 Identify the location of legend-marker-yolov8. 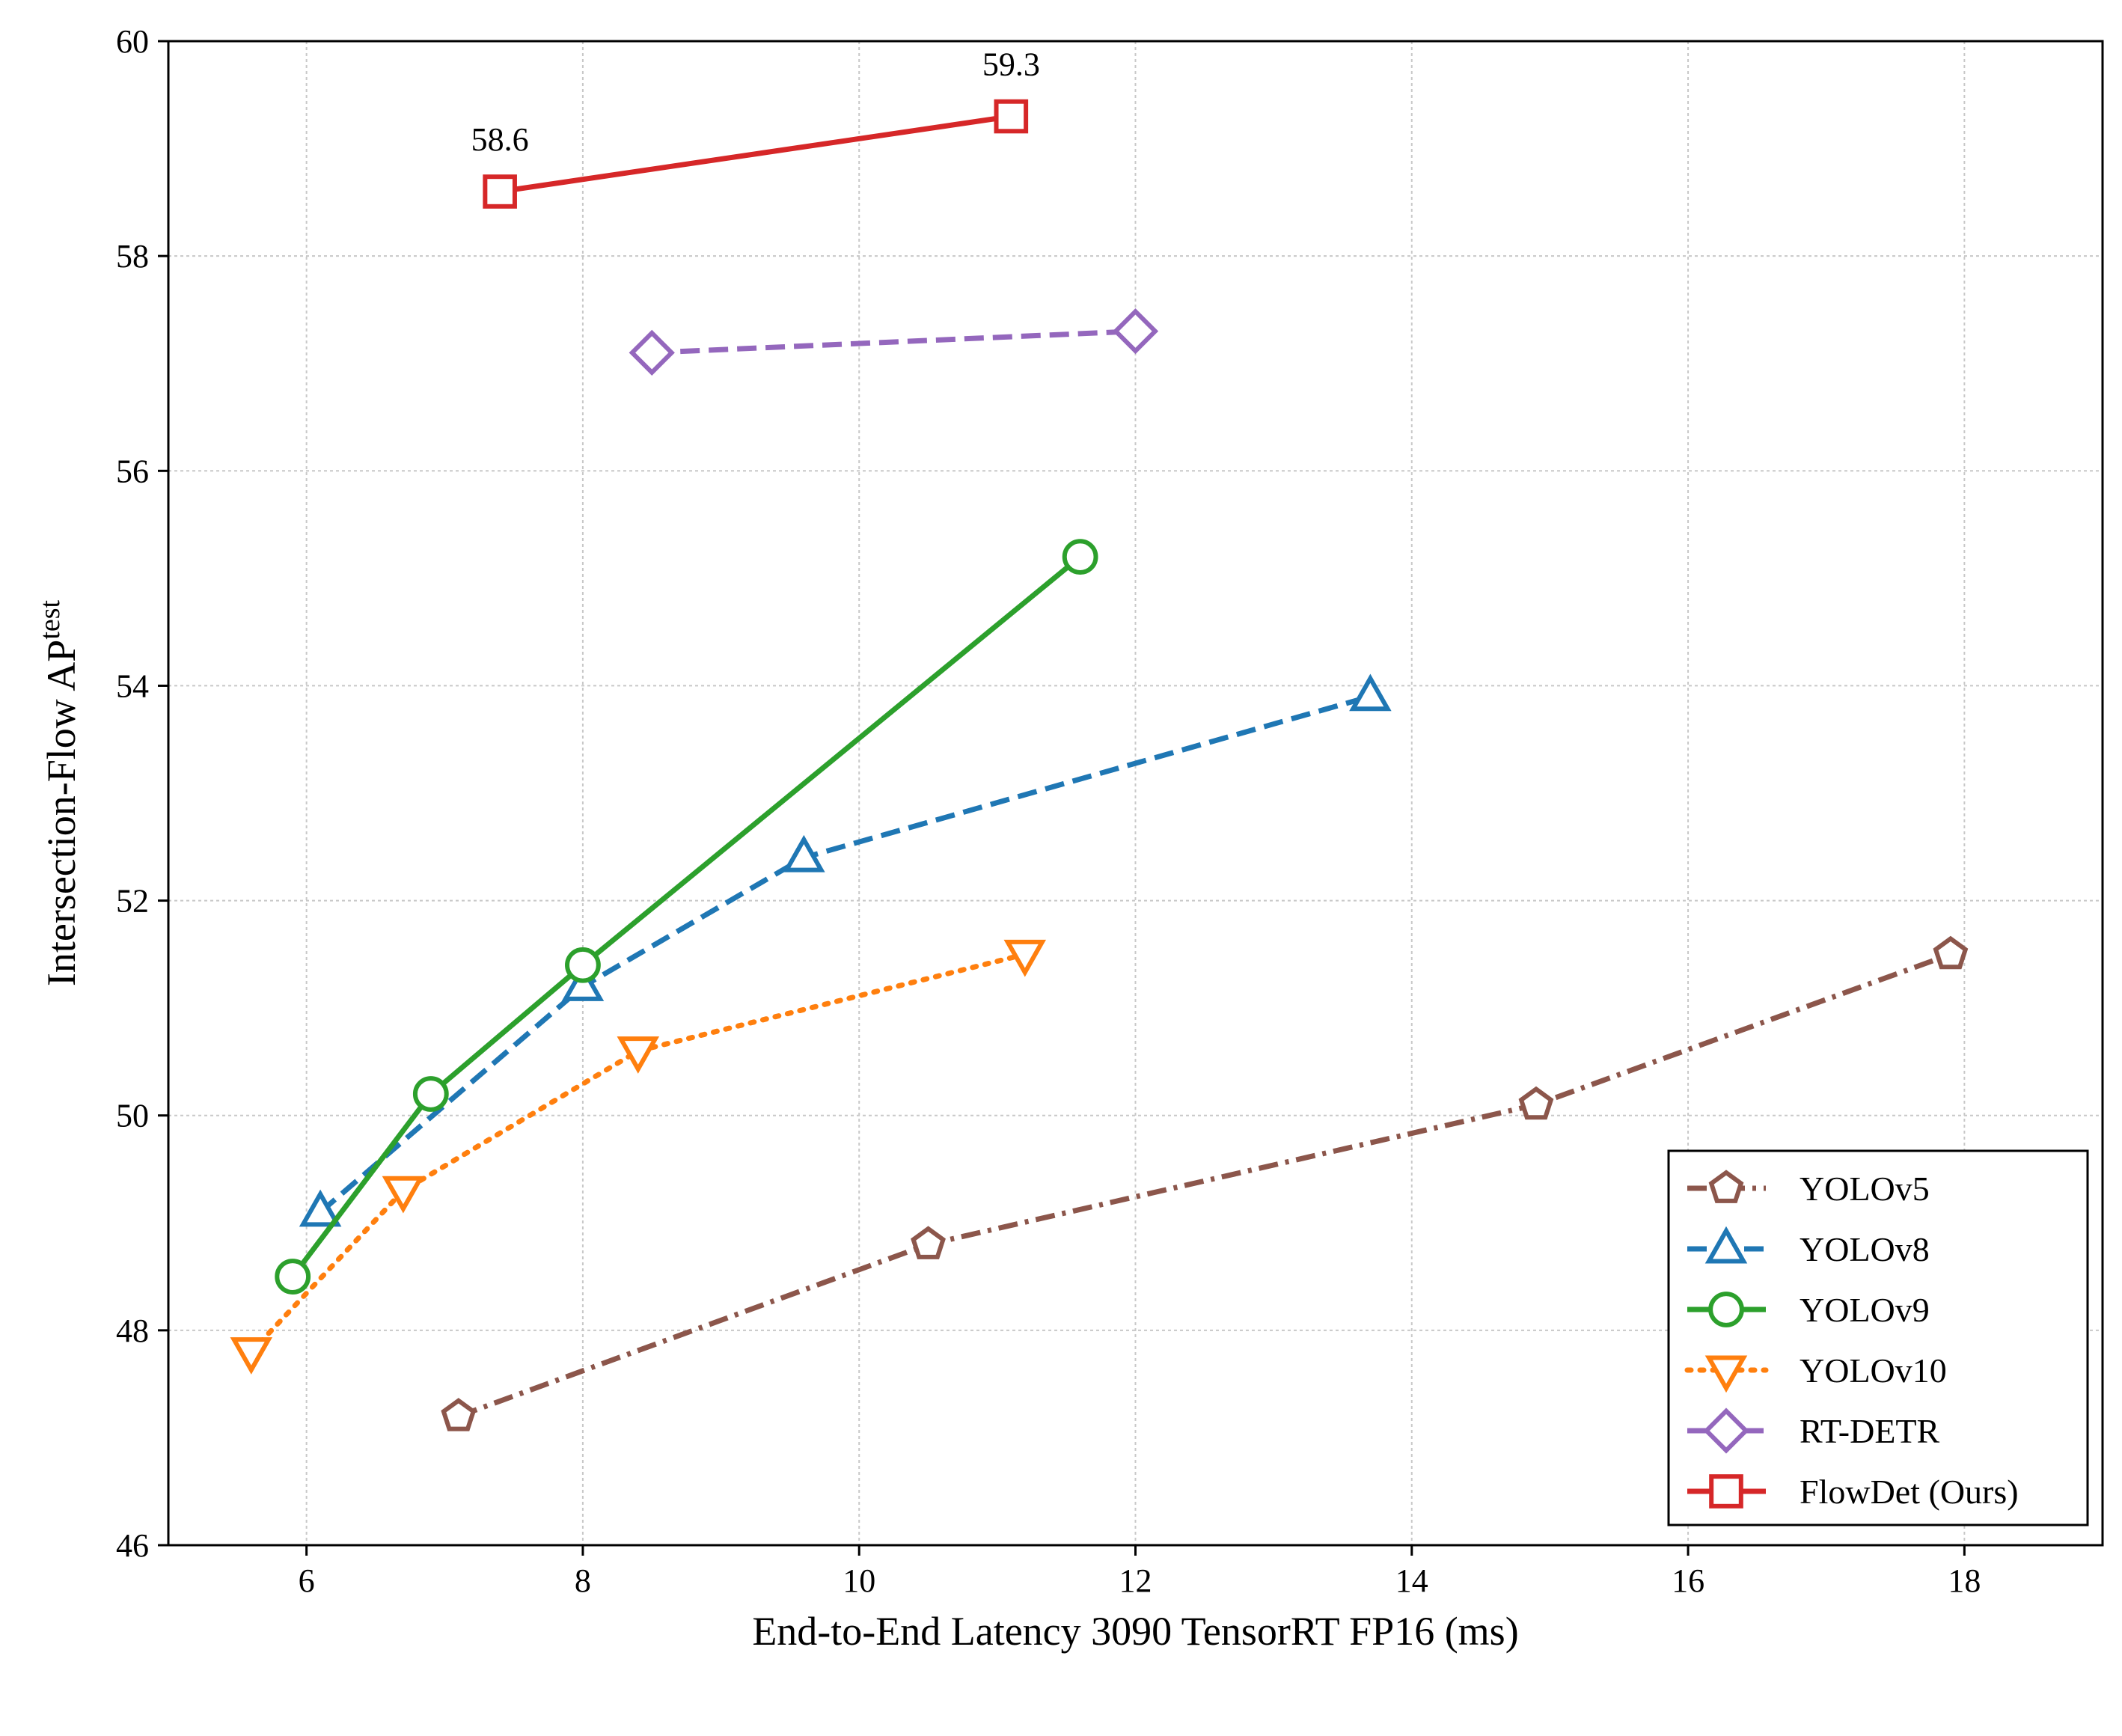
(1726, 1245).